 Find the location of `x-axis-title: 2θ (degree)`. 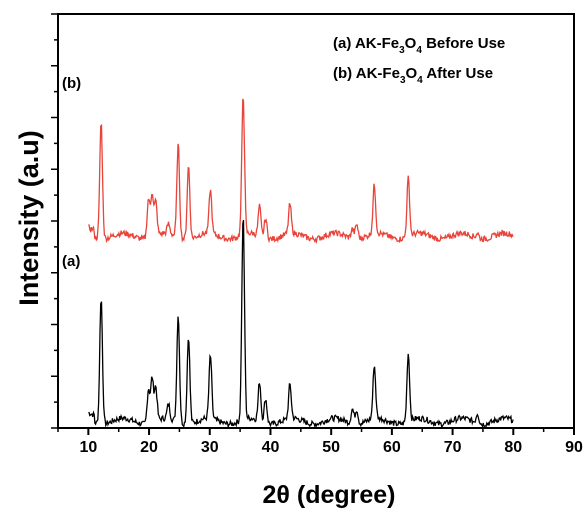

x-axis-title: 2θ (degree) is located at coordinates (329, 494).